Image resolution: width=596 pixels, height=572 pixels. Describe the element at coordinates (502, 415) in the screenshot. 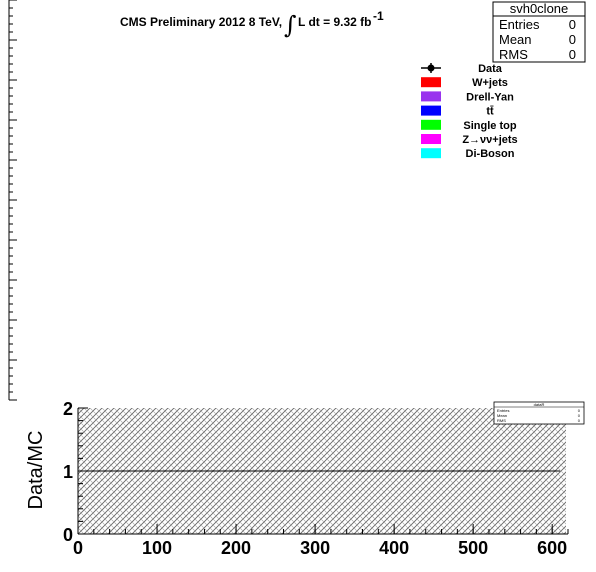

I see `mini-mean-label: Mean` at that location.